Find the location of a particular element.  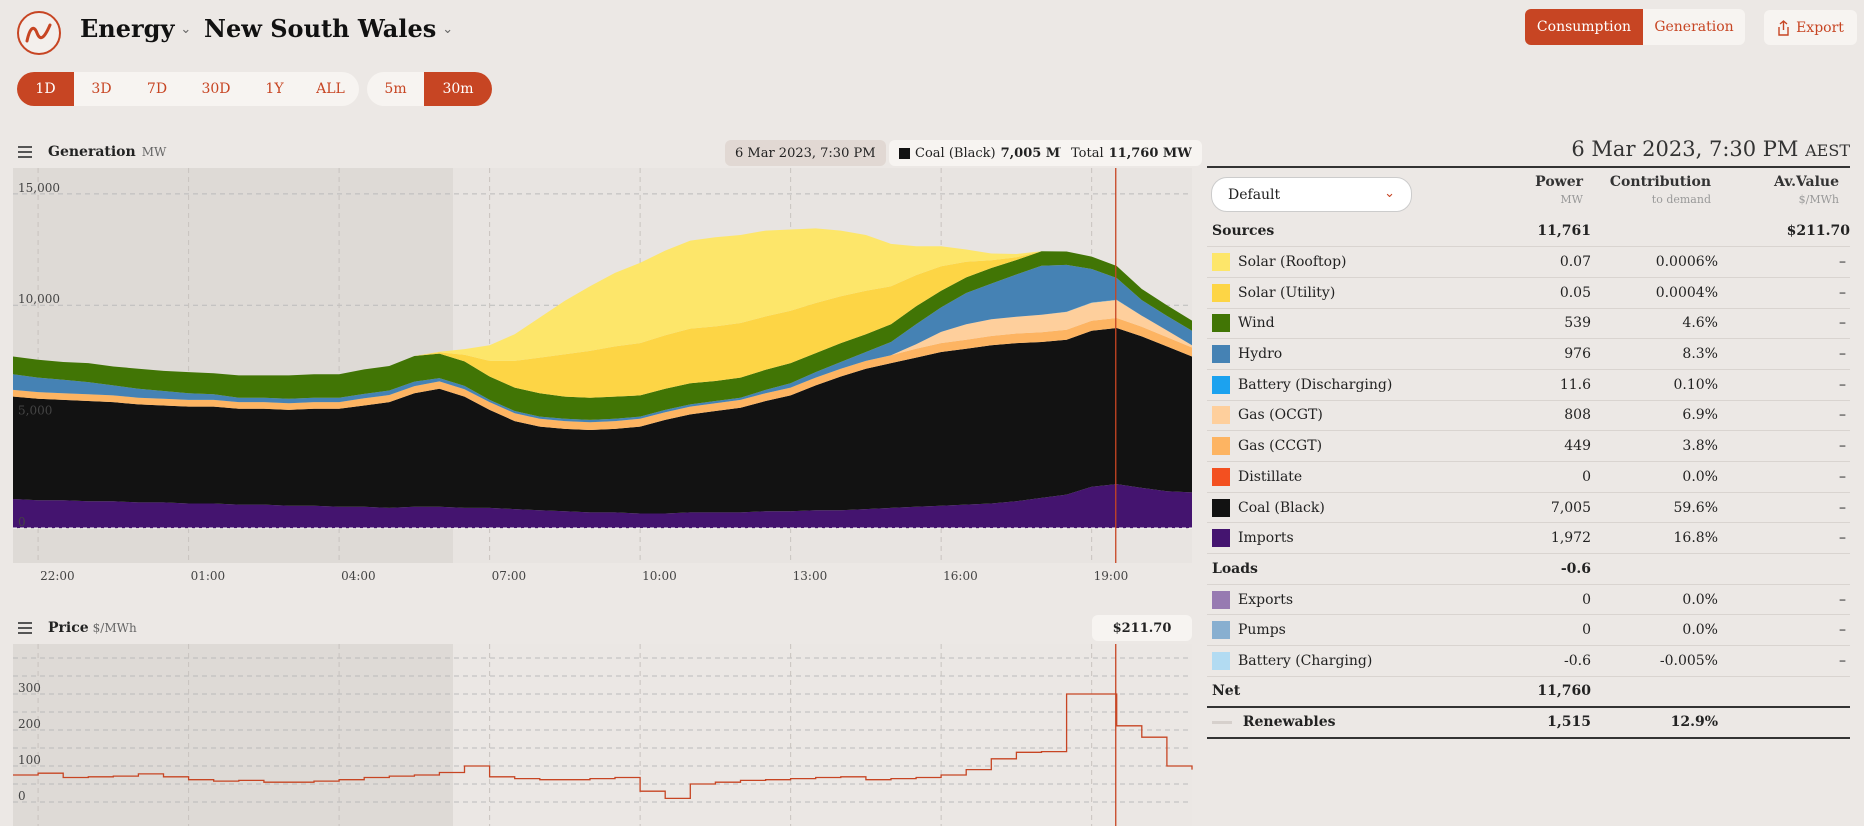

generation-unit: MW is located at coordinates (154, 152).